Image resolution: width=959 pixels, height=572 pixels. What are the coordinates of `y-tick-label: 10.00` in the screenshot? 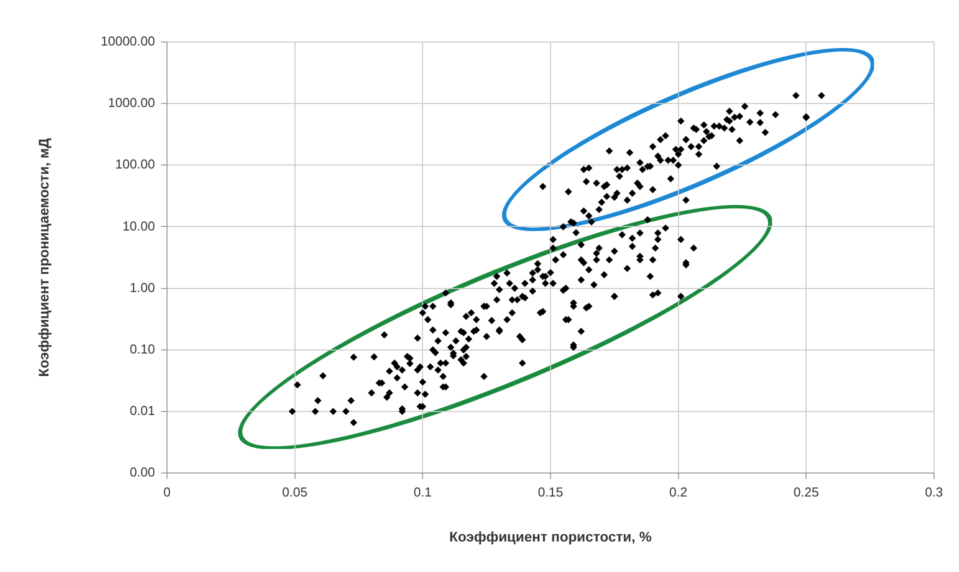 It's located at (138, 226).